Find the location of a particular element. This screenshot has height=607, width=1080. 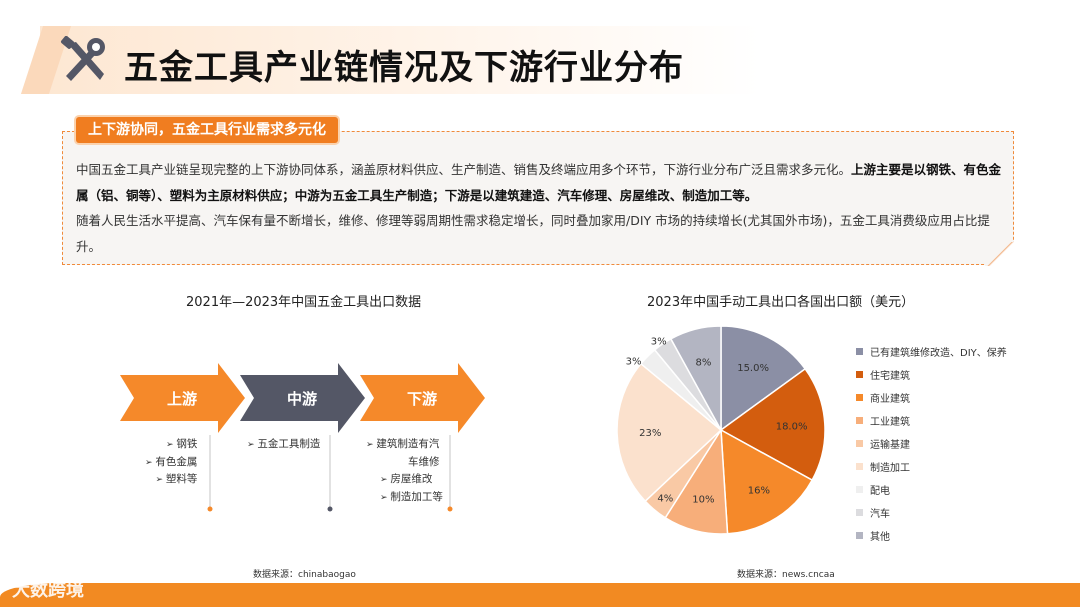

chain-item: ➢ 塑料等 is located at coordinates (171, 480).